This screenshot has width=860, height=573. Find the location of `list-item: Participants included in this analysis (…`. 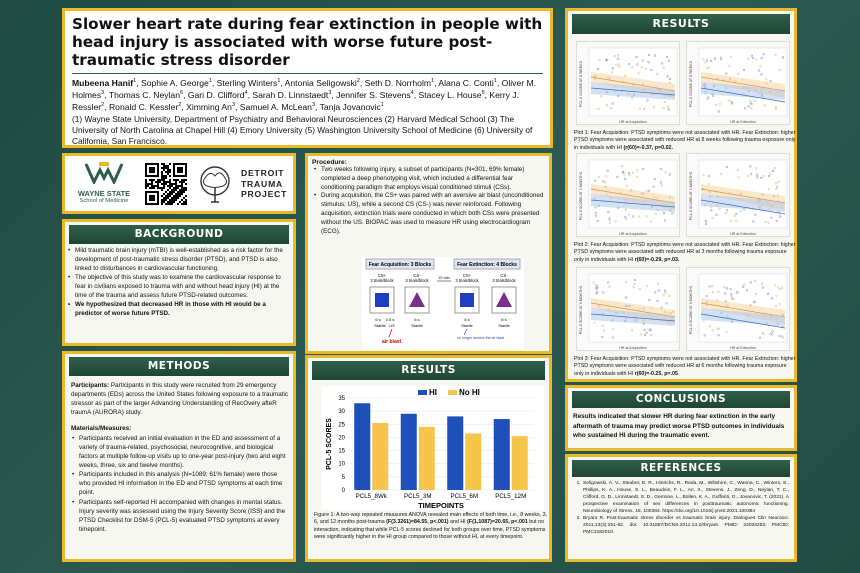

list-item: Participants included in this analysis (… is located at coordinates (179, 483).